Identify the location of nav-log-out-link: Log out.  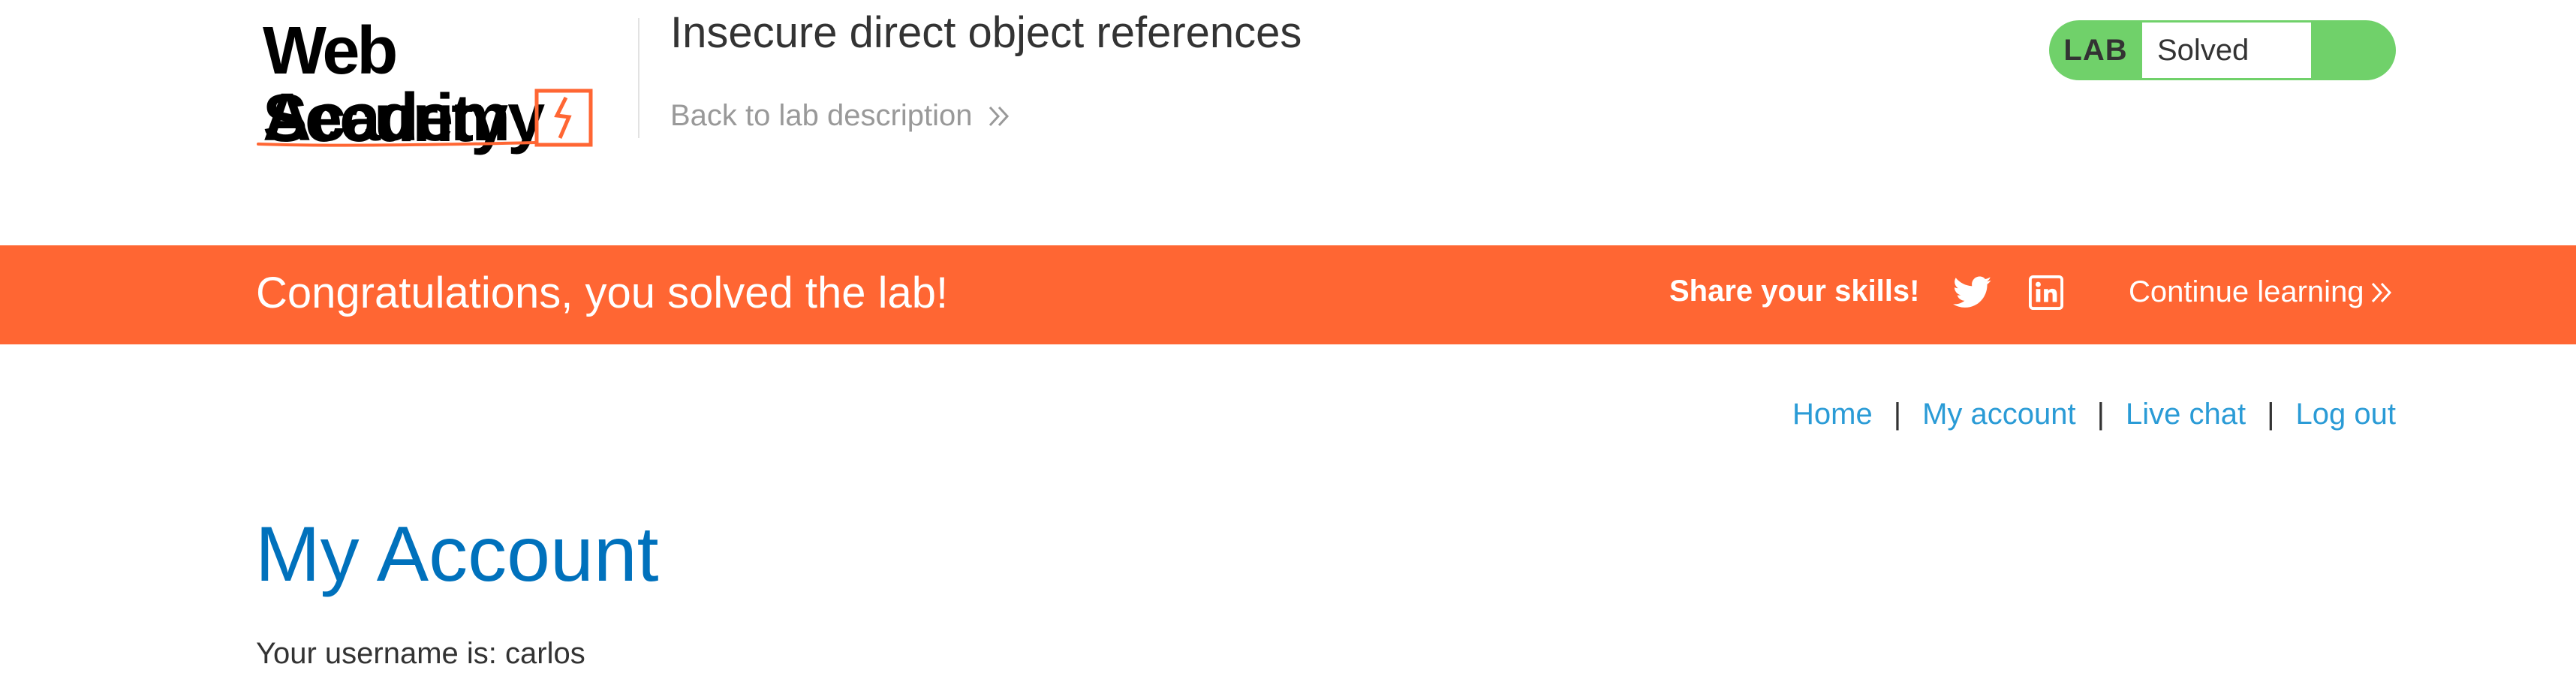
(2345, 414).